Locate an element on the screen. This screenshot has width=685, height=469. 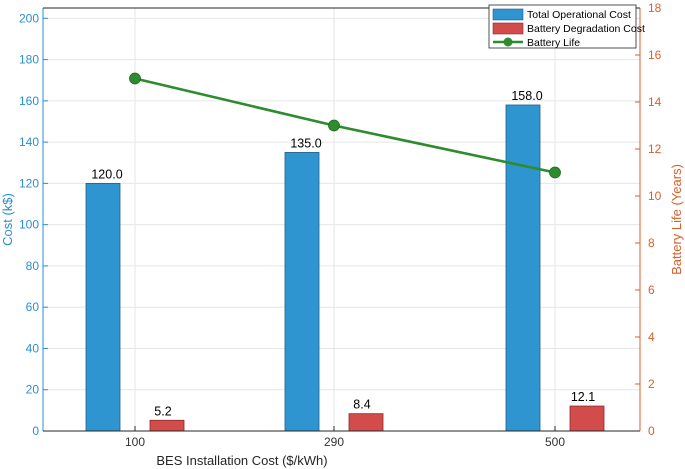
left-axis-title: Cost (k$) is located at coordinates (7, 219).